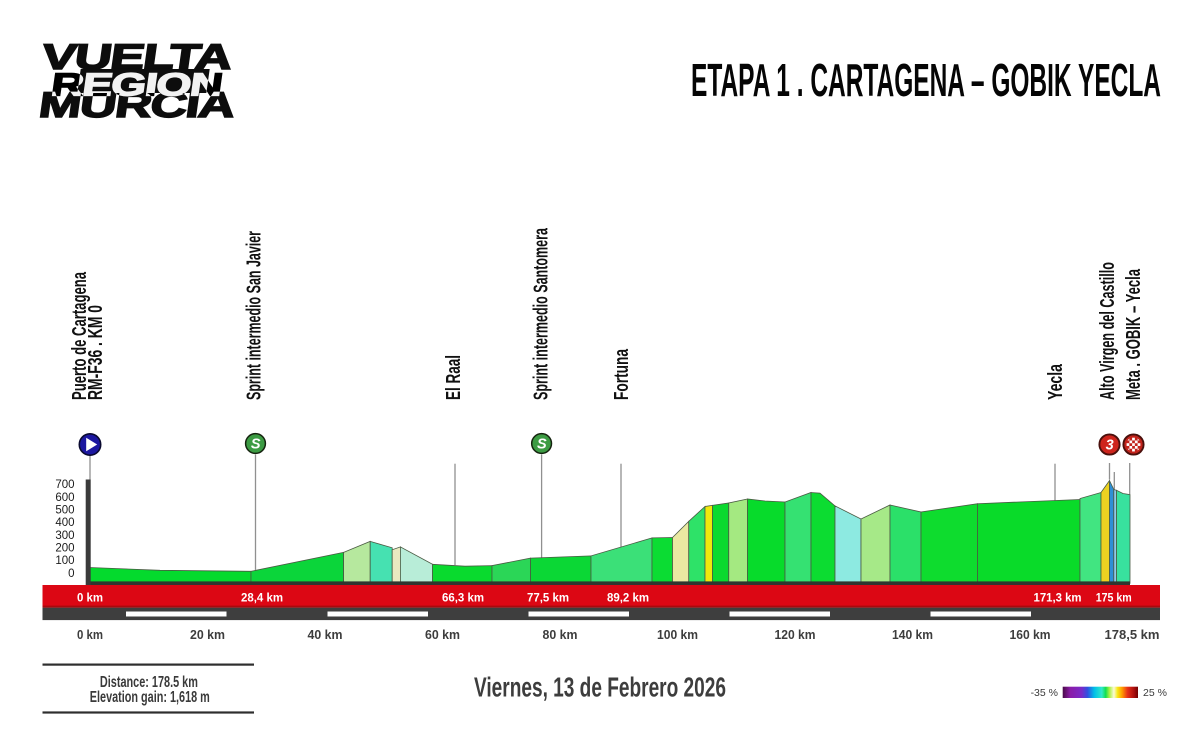 The width and height of the screenshot is (1200, 750). Describe the element at coordinates (64, 485) in the screenshot. I see `svg-text: 700` at that location.